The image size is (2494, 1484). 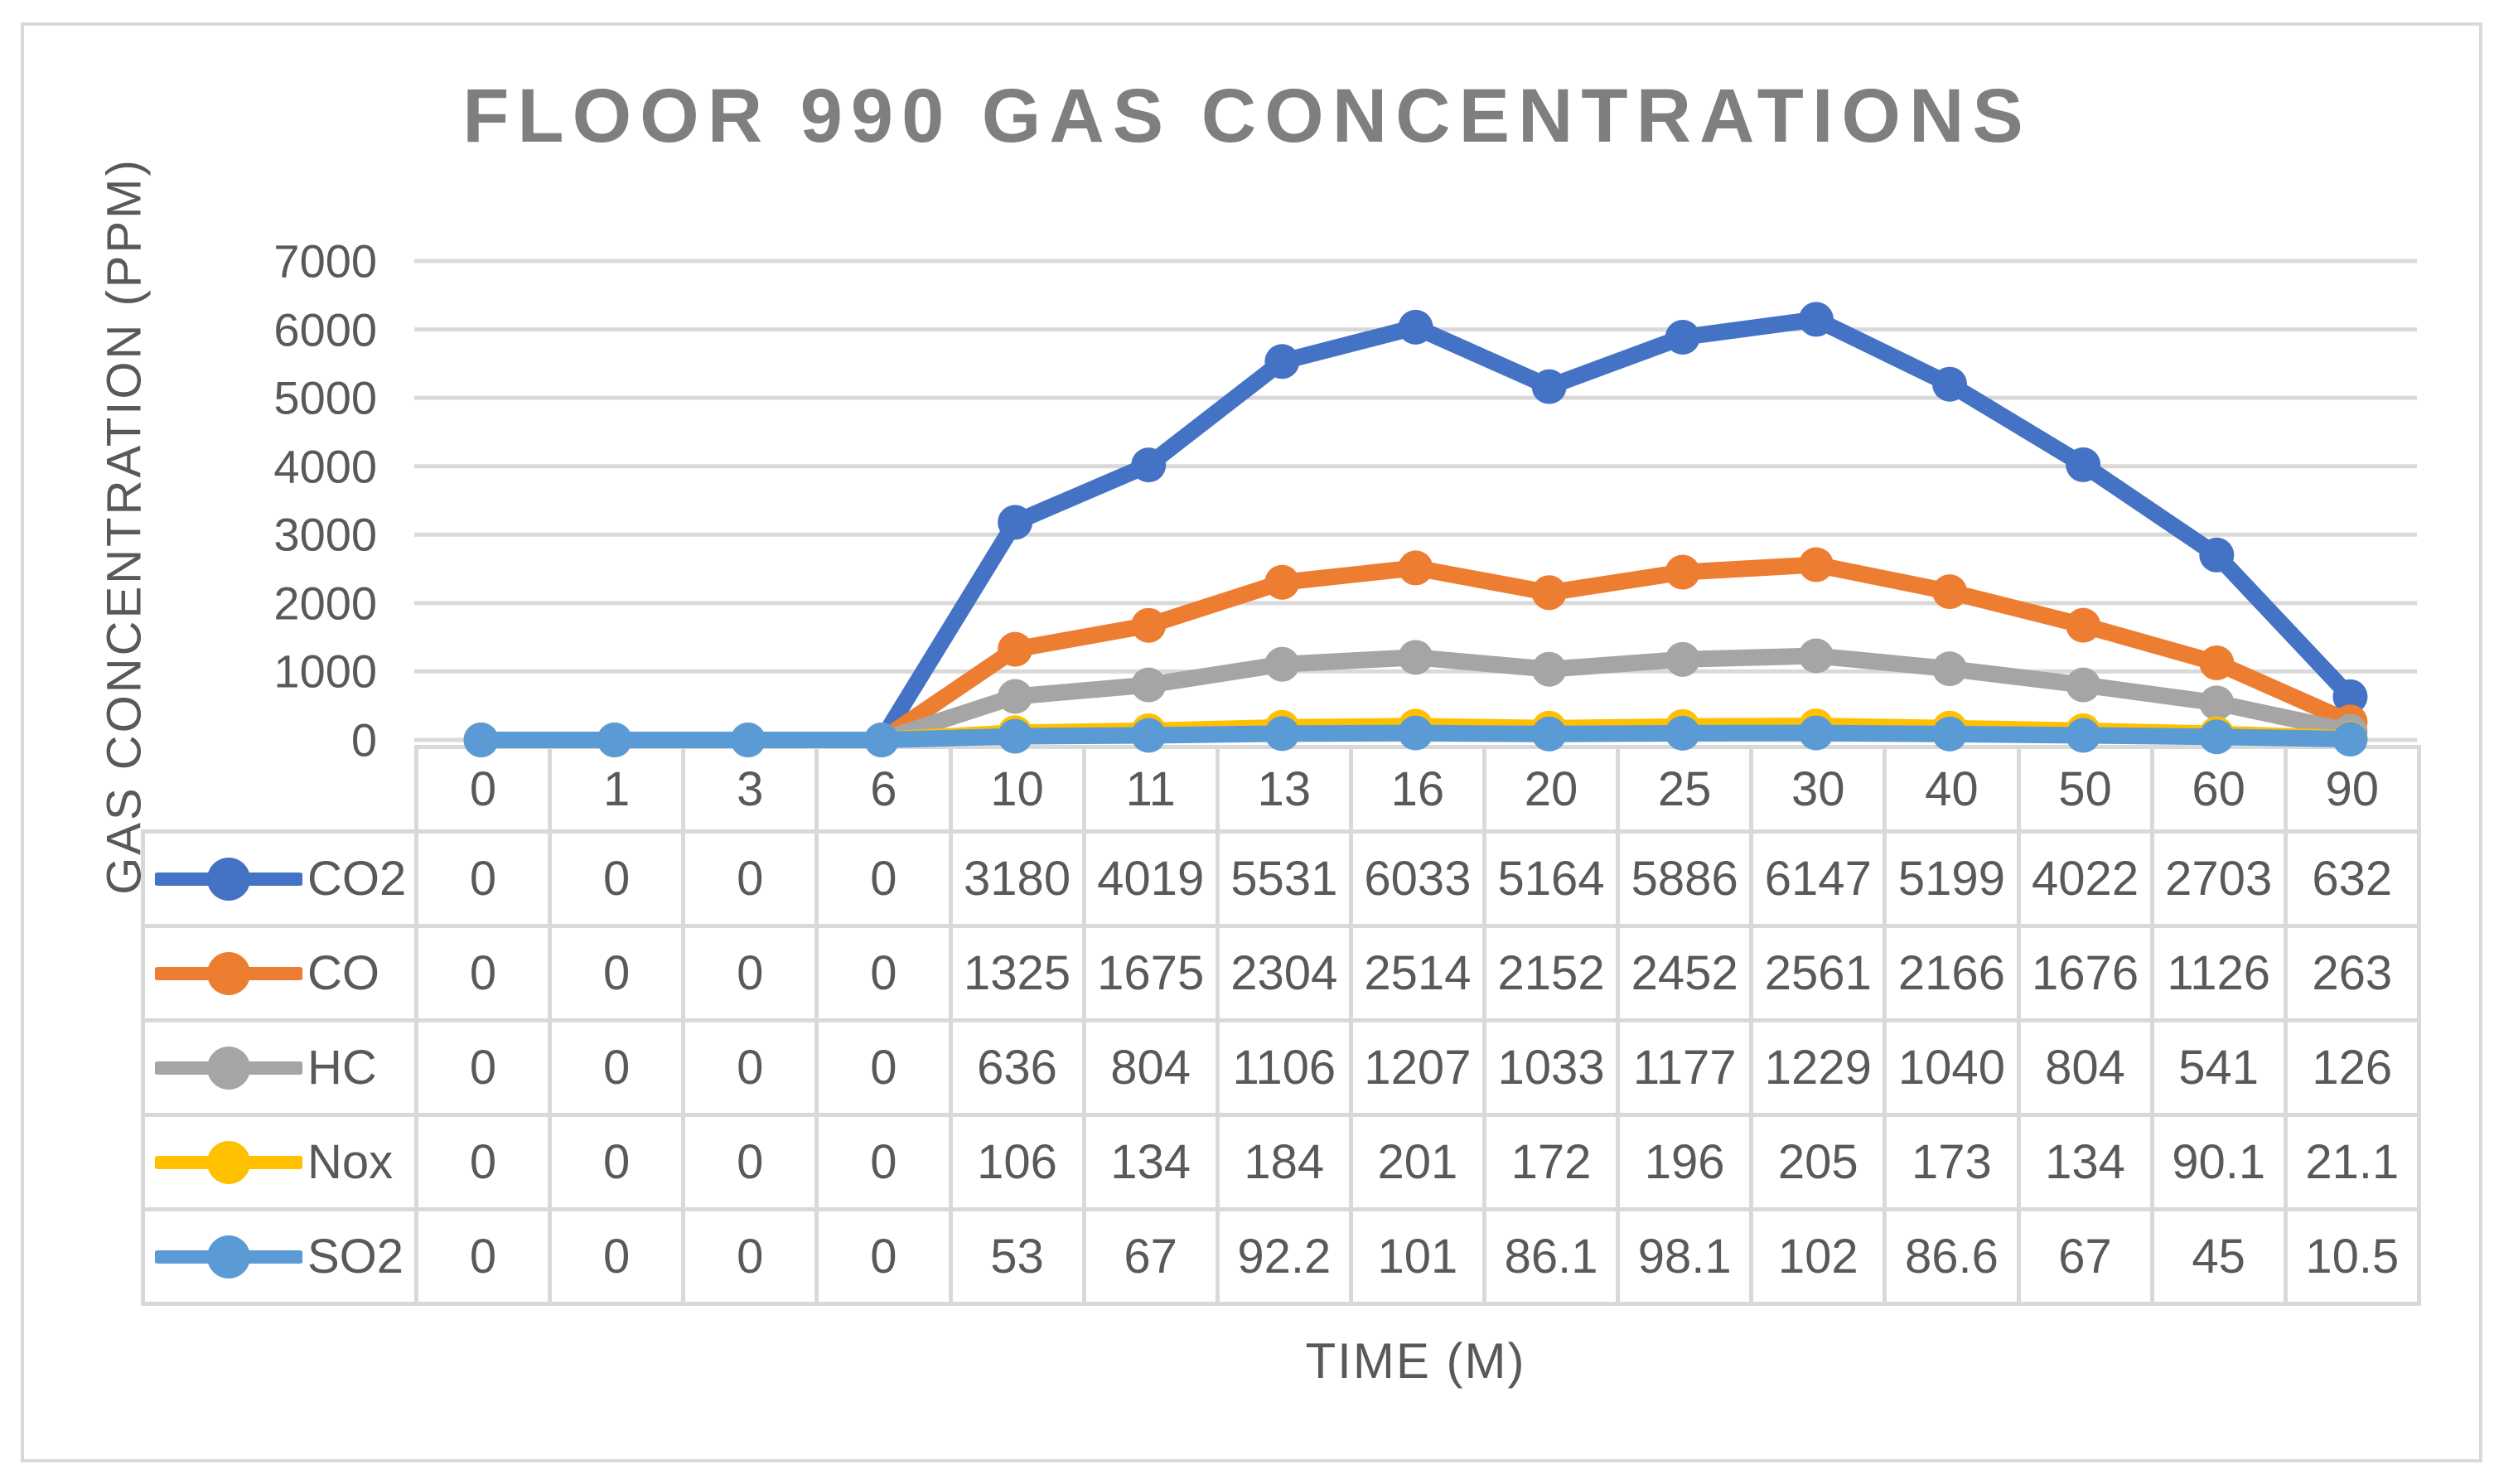 What do you see at coordinates (1284, 1162) in the screenshot?
I see `value-cell: 184` at bounding box center [1284, 1162].